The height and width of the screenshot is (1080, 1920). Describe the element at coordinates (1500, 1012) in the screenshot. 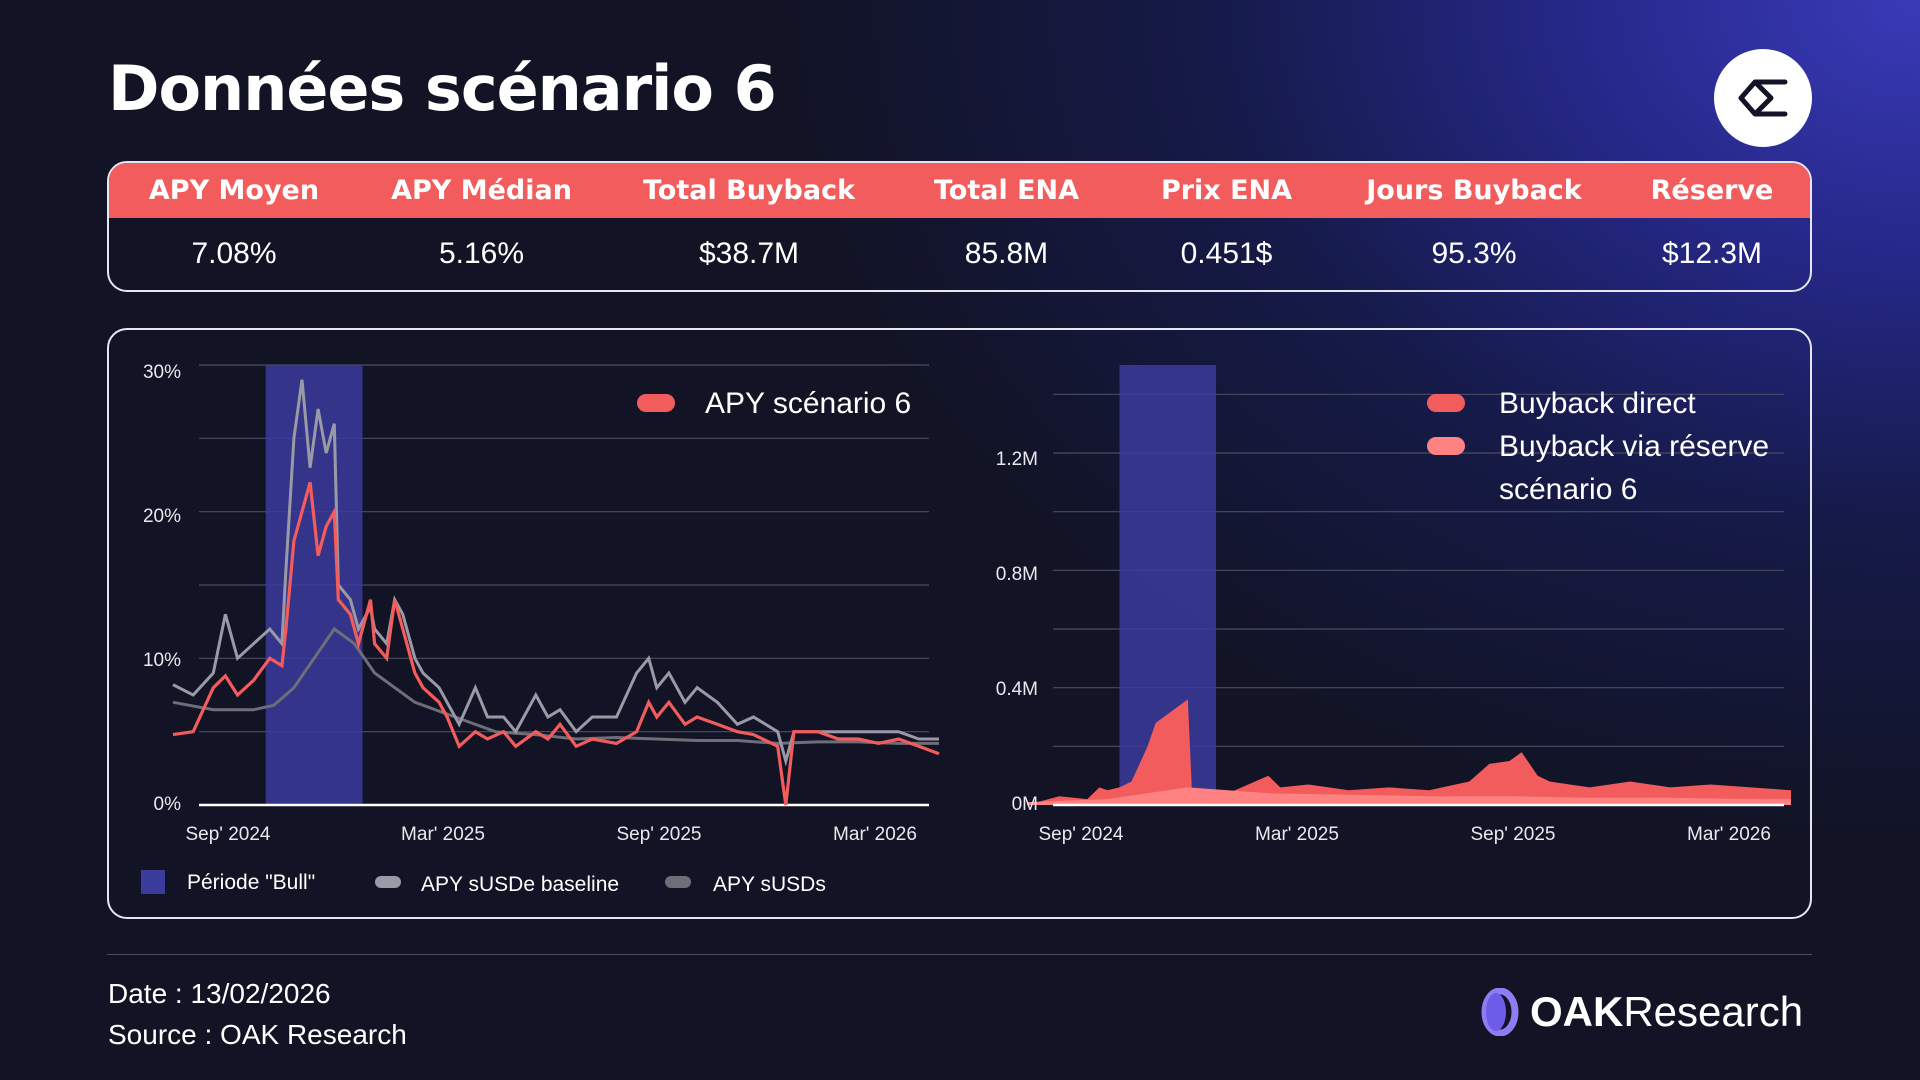

I see `oak-leaf-icon` at that location.